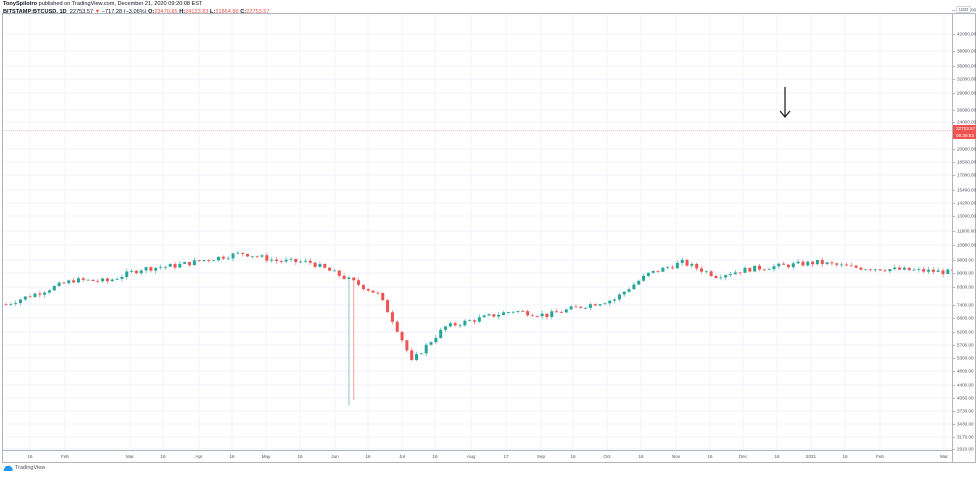  Describe the element at coordinates (965, 358) in the screenshot. I see `price-label: 5300.00` at that location.